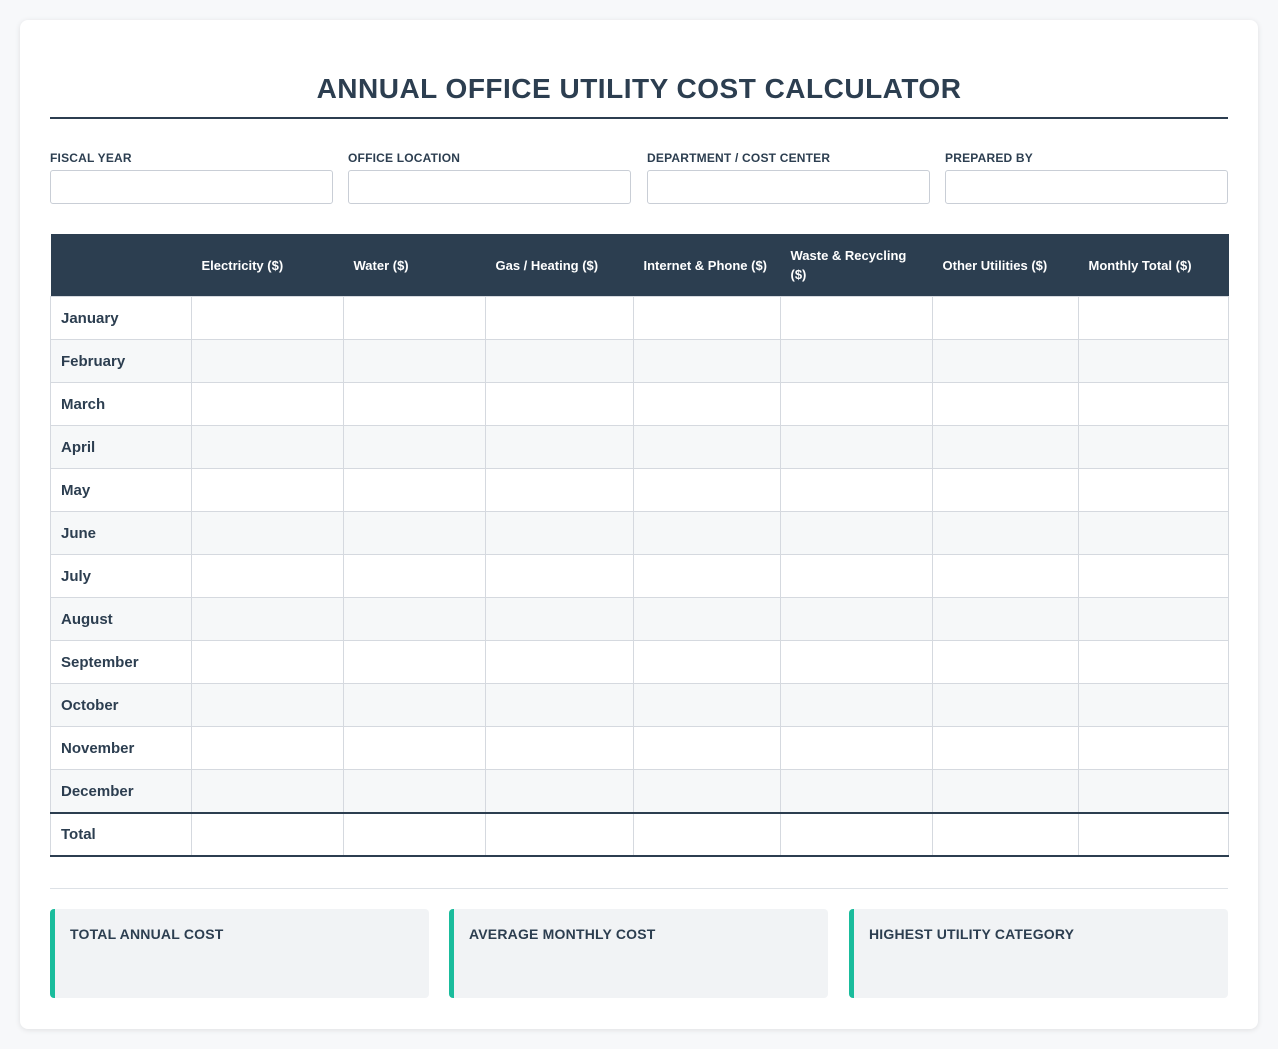 The width and height of the screenshot is (1278, 1049). What do you see at coordinates (191, 187) in the screenshot?
I see `fiscal-year-input` at bounding box center [191, 187].